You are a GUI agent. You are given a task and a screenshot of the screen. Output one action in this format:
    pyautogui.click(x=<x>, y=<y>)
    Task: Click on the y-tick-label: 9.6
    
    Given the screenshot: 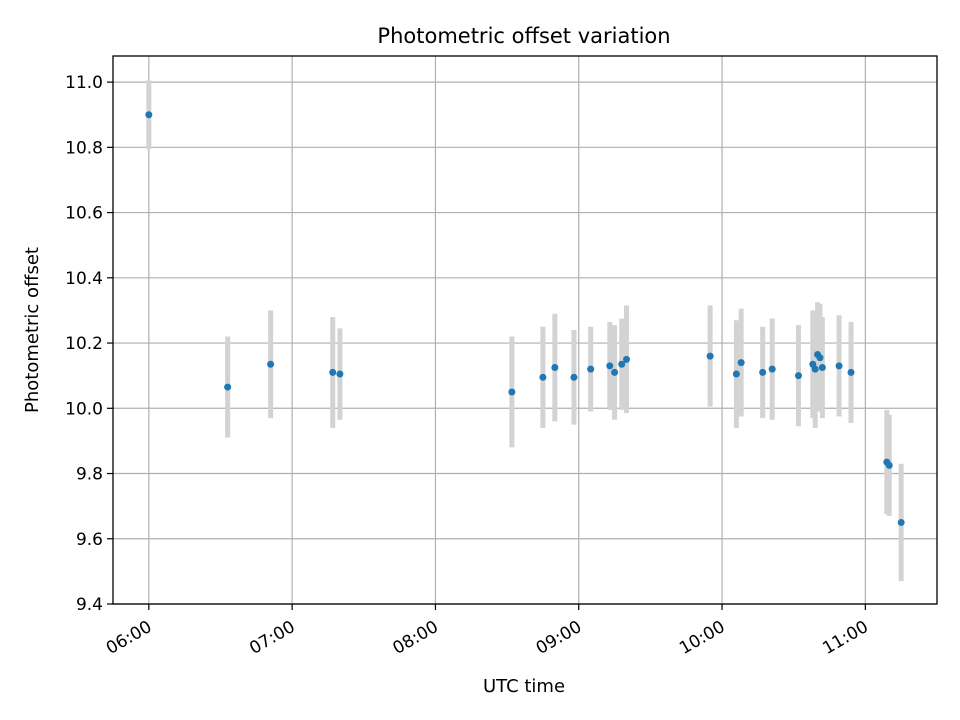 What is the action you would take?
    pyautogui.click(x=89, y=540)
    